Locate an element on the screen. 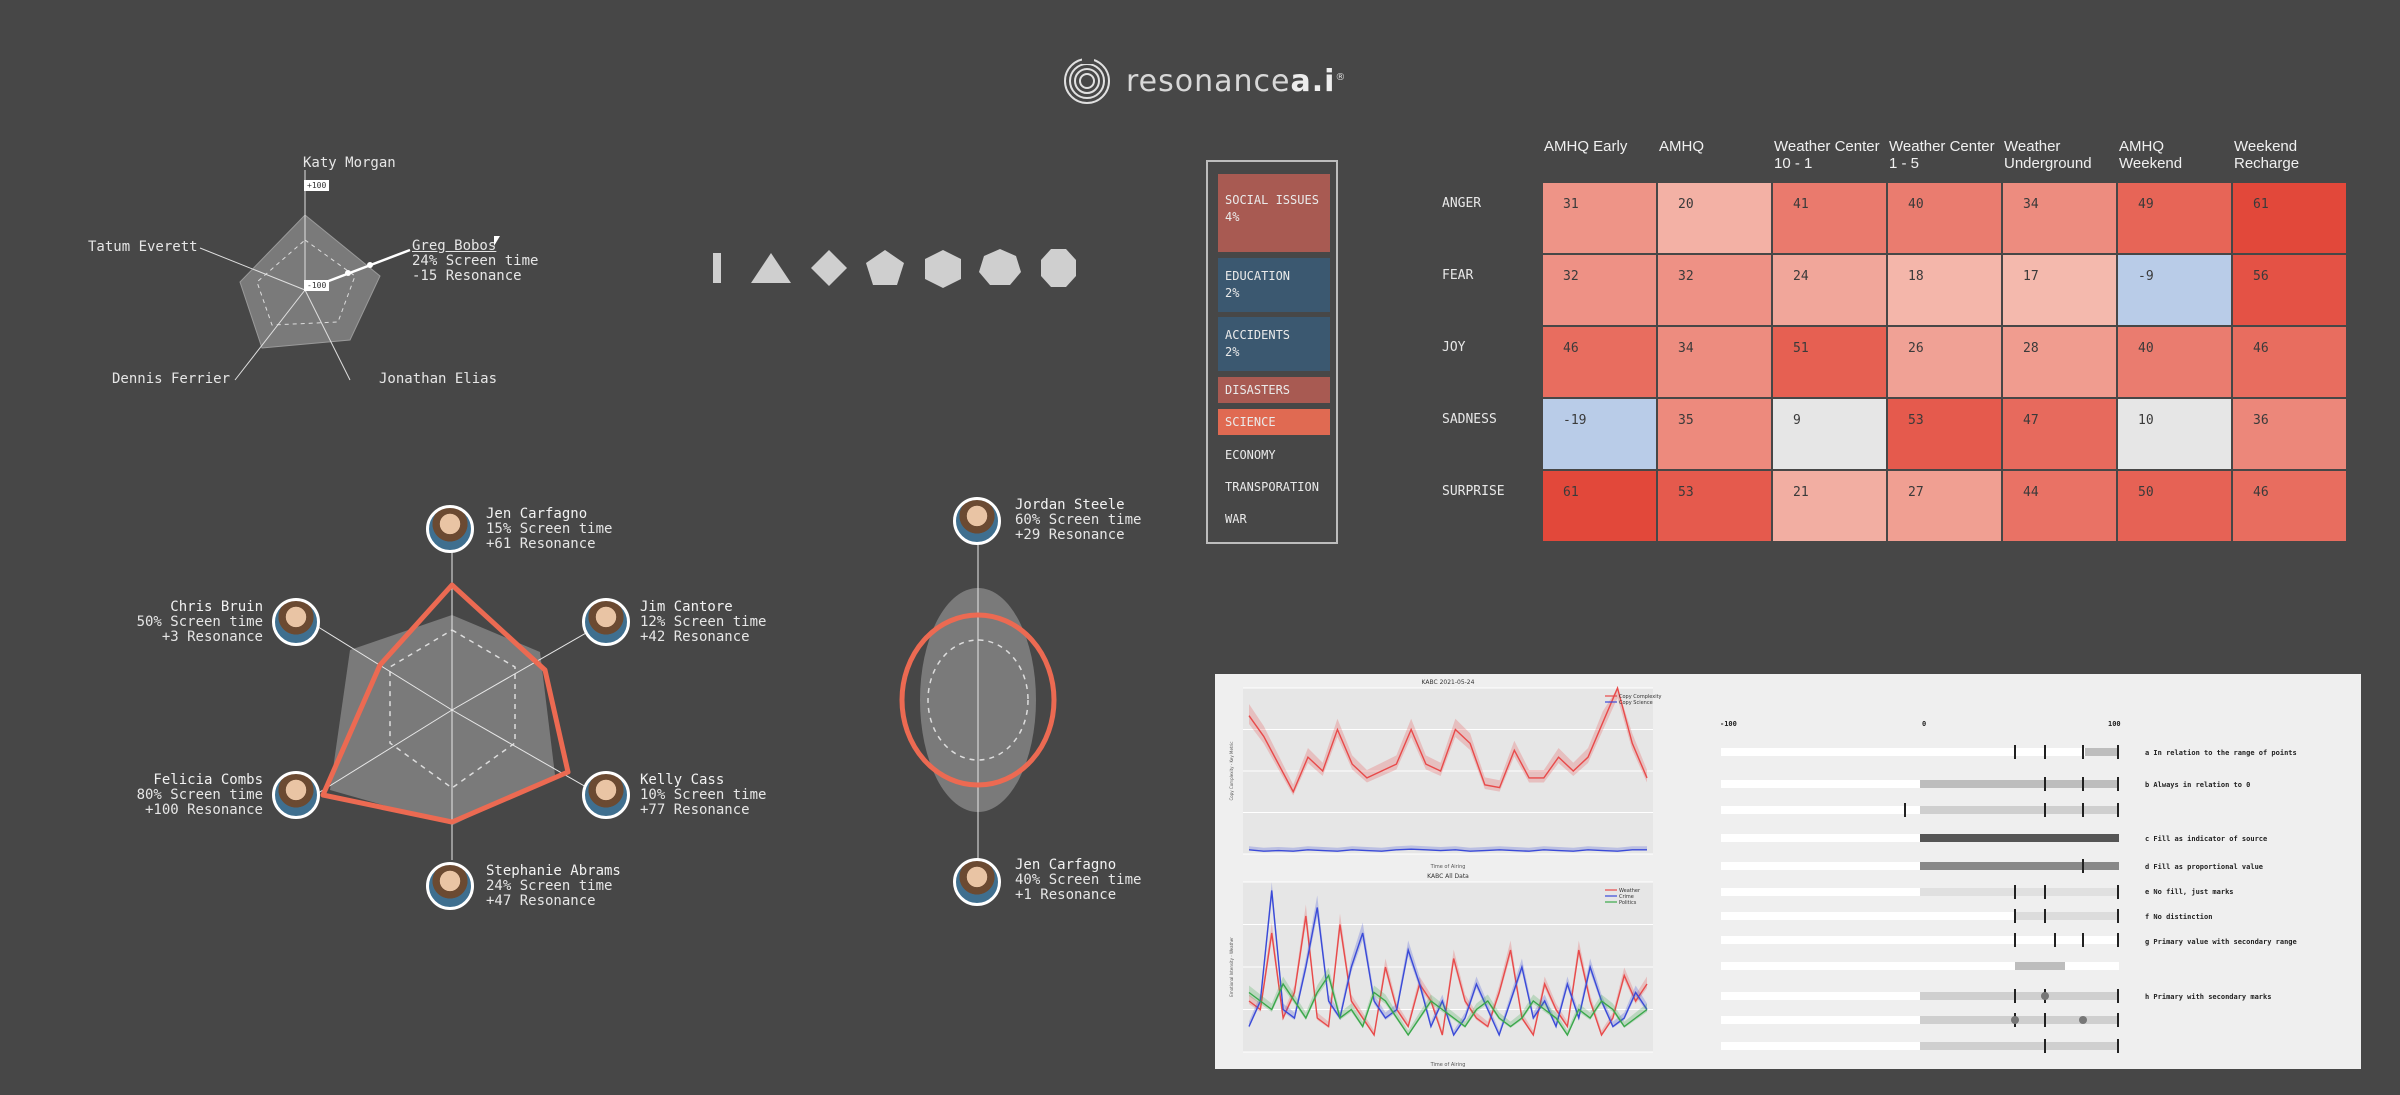  topic-education: EDUCATION 2% is located at coordinates (1274, 285).